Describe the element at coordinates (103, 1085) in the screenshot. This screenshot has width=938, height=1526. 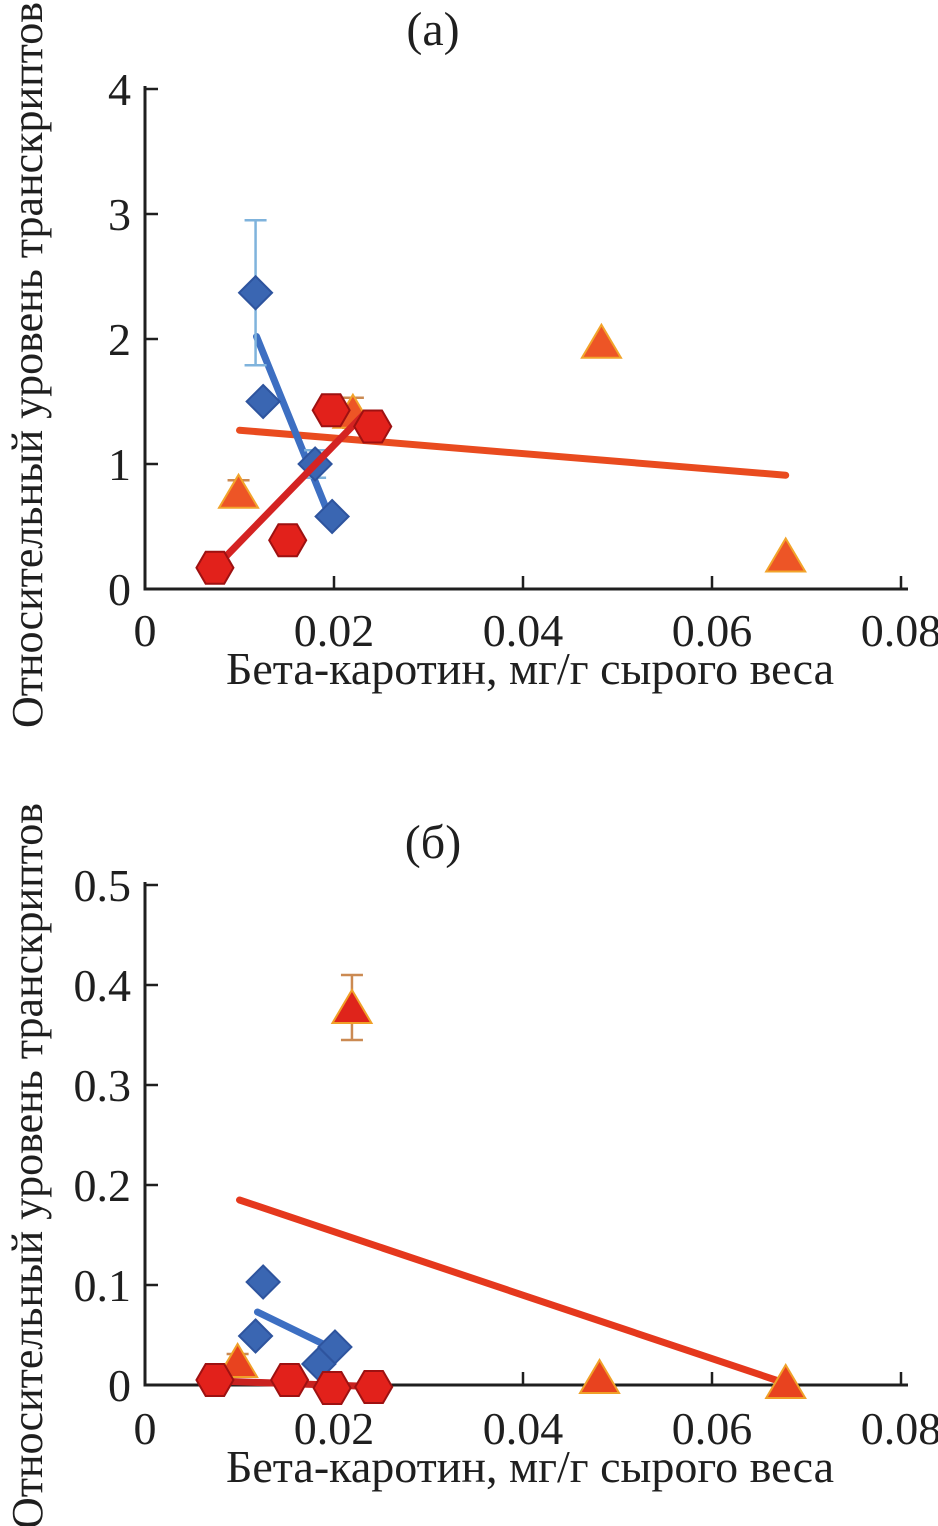
I see `y-tick-label: 0.3` at that location.